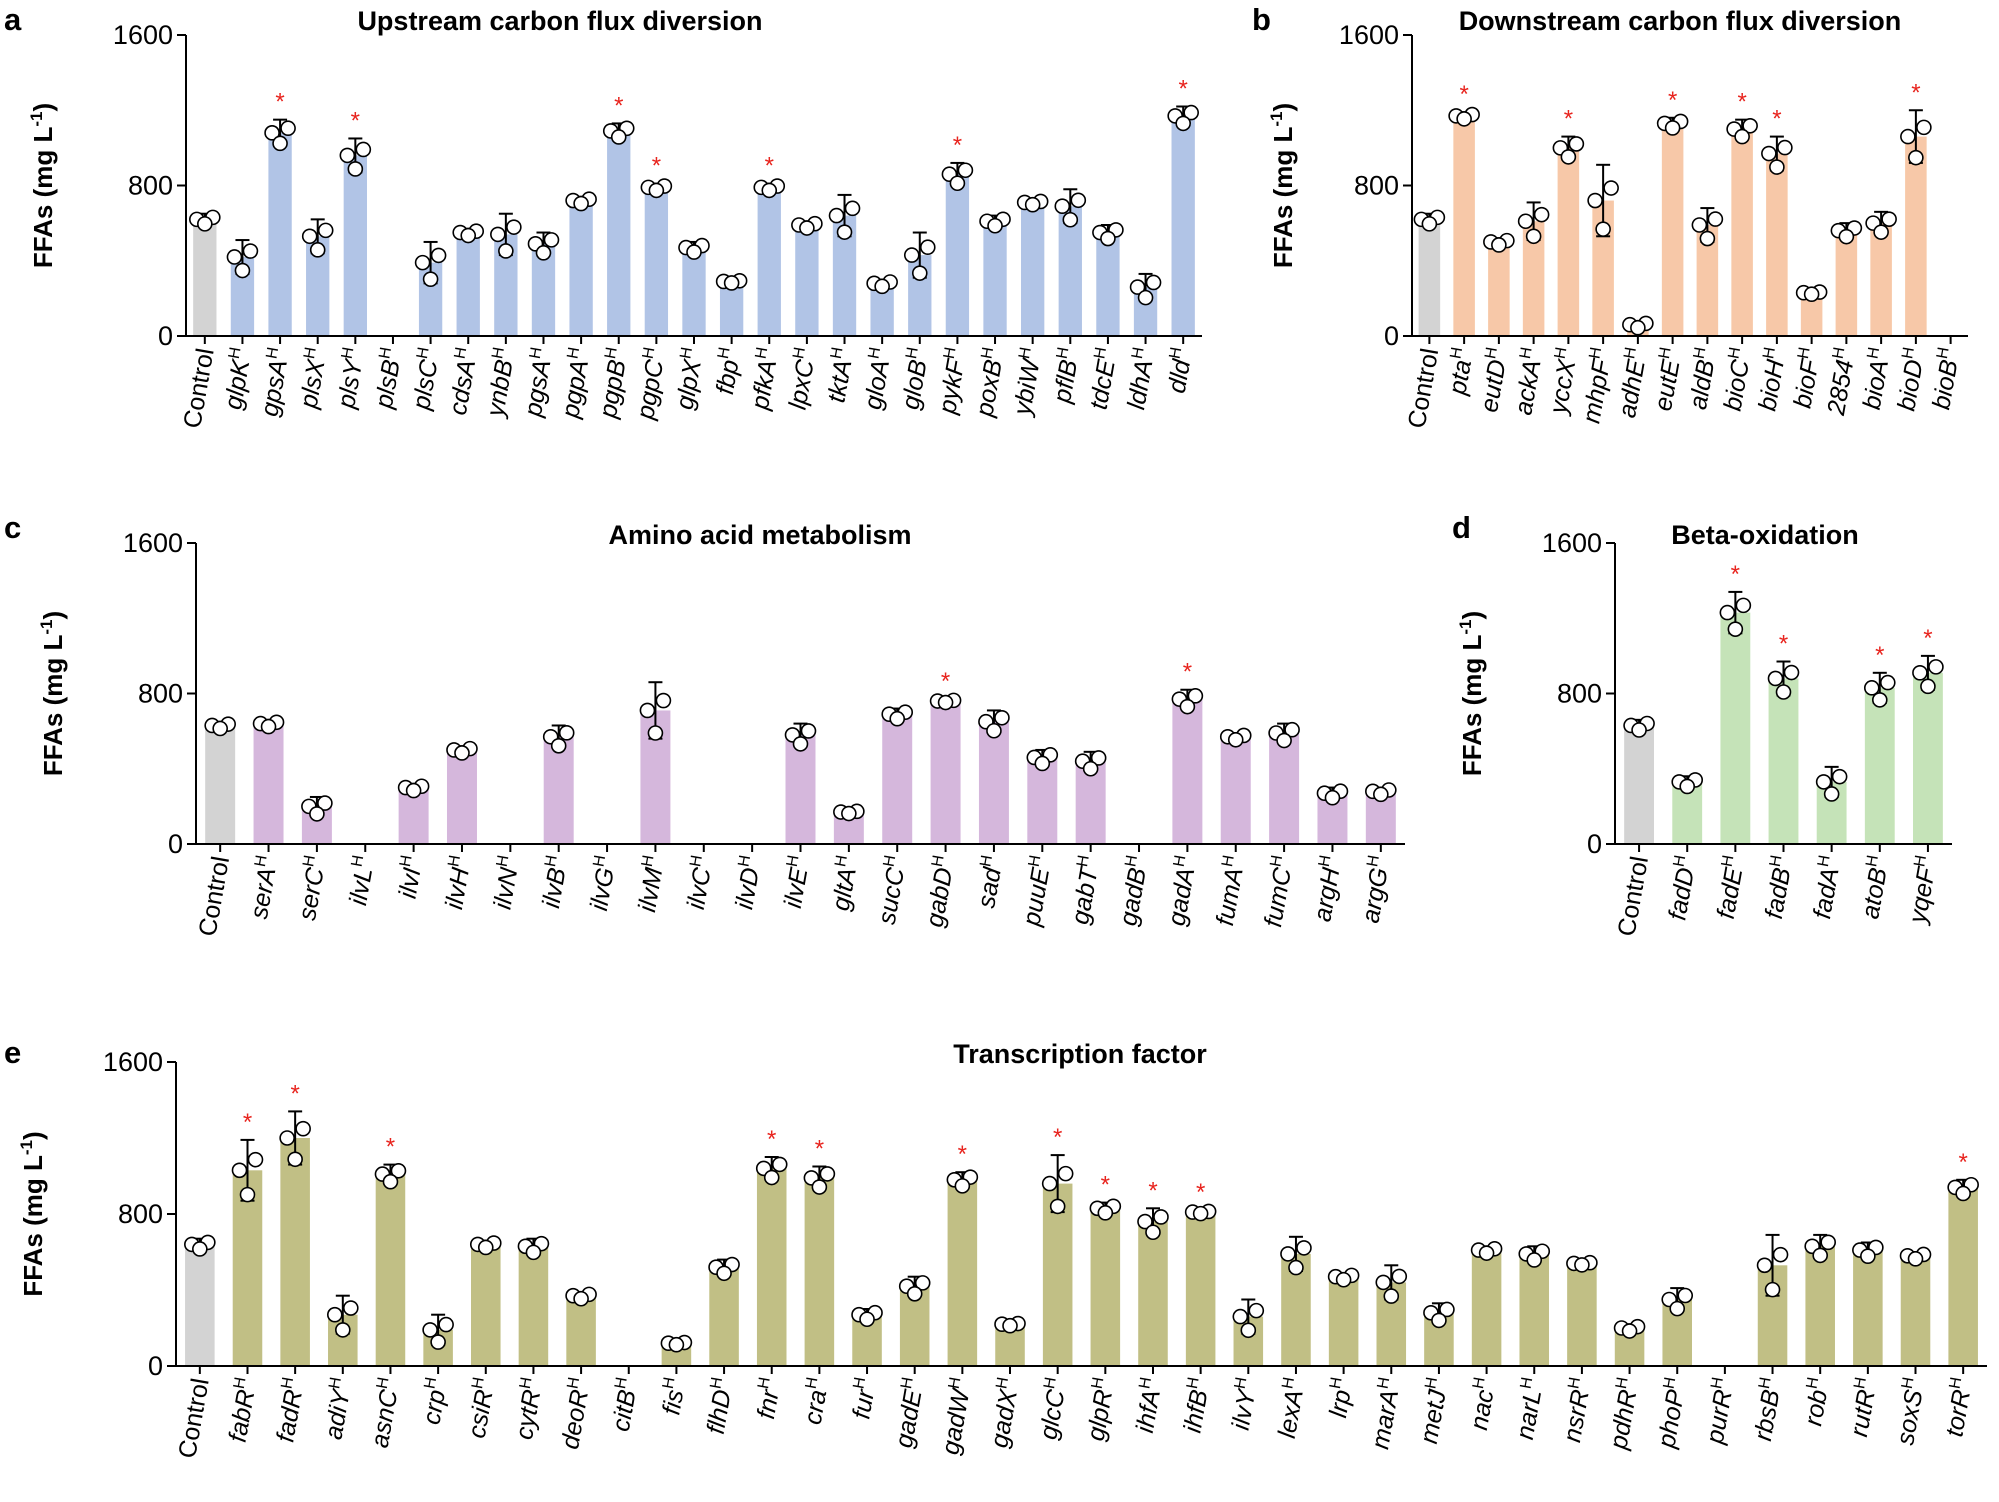 The width and height of the screenshot is (1999, 1502). Describe the element at coordinates (650, 884) in the screenshot. I see `xtick-label-c-ilvM: ilvMH` at that location.